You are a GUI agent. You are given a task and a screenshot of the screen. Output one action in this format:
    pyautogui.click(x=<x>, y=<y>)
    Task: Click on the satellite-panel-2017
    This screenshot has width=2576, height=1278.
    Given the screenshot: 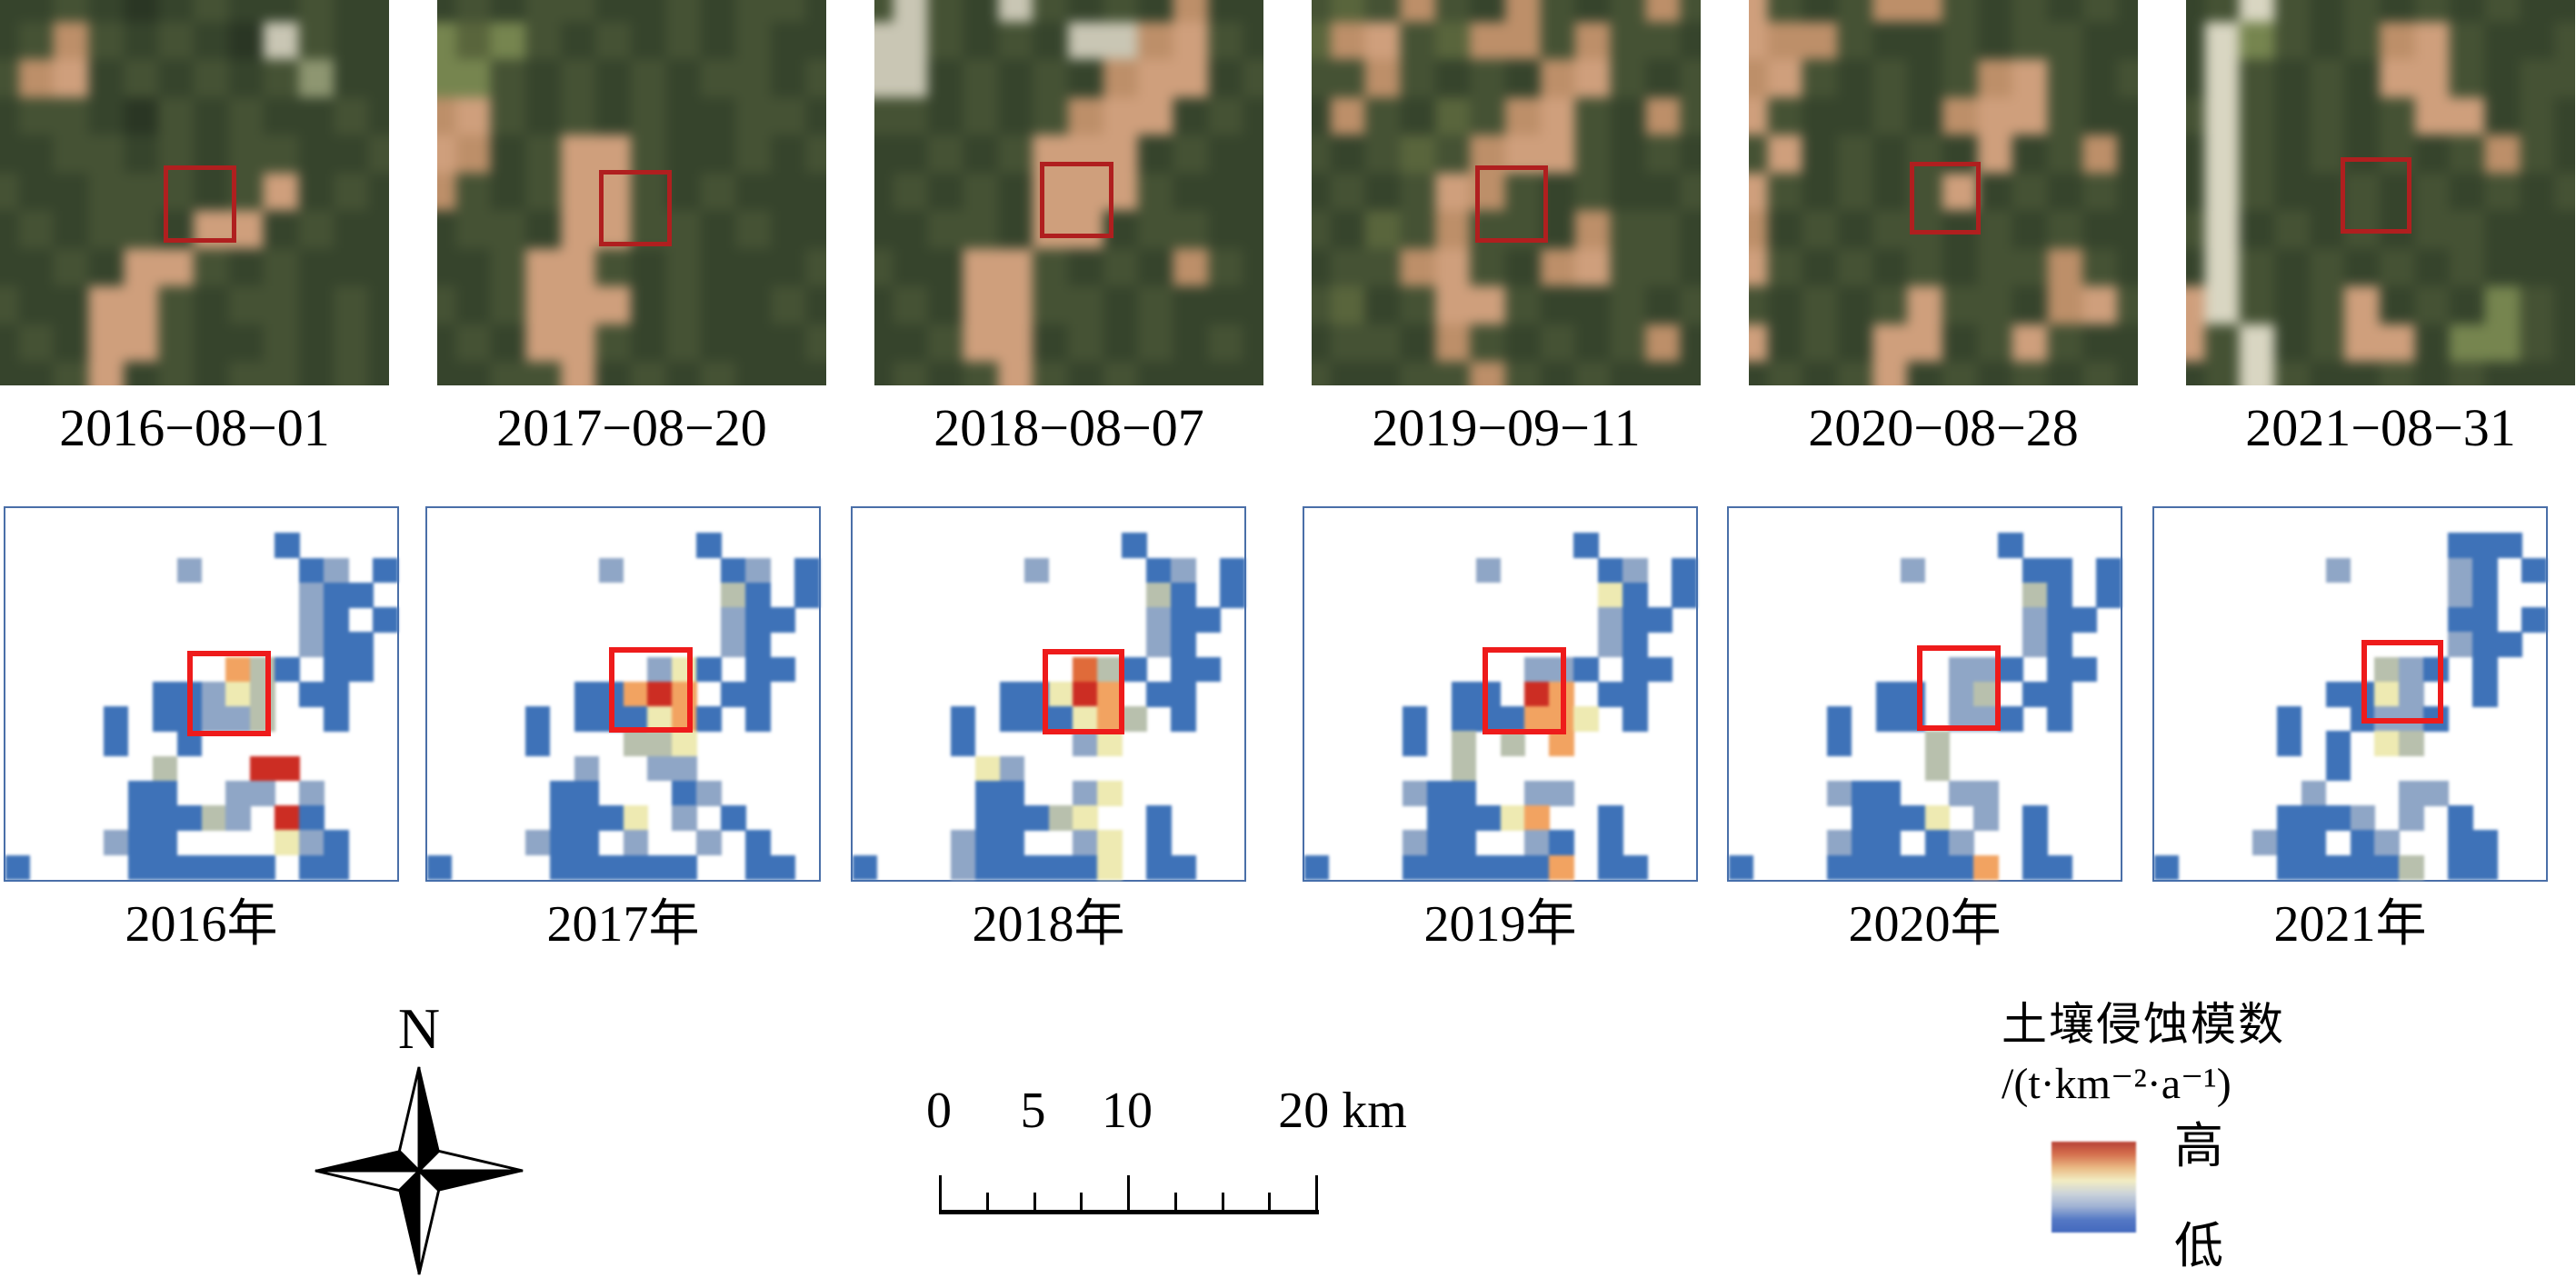 What is the action you would take?
    pyautogui.click(x=631, y=192)
    